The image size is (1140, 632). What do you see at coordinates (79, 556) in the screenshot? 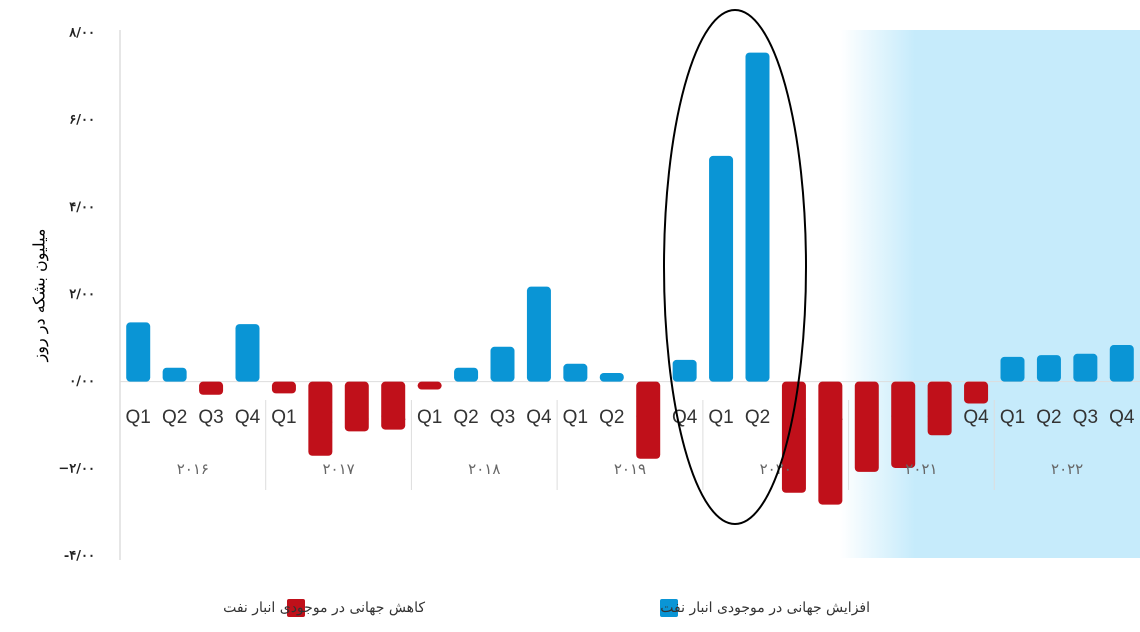
I see `y-tick-label: -۴/۰۰` at bounding box center [79, 556].